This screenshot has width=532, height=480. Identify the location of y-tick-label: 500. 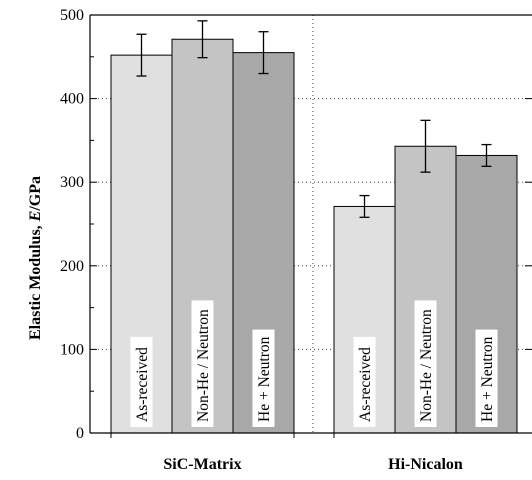
(72, 15).